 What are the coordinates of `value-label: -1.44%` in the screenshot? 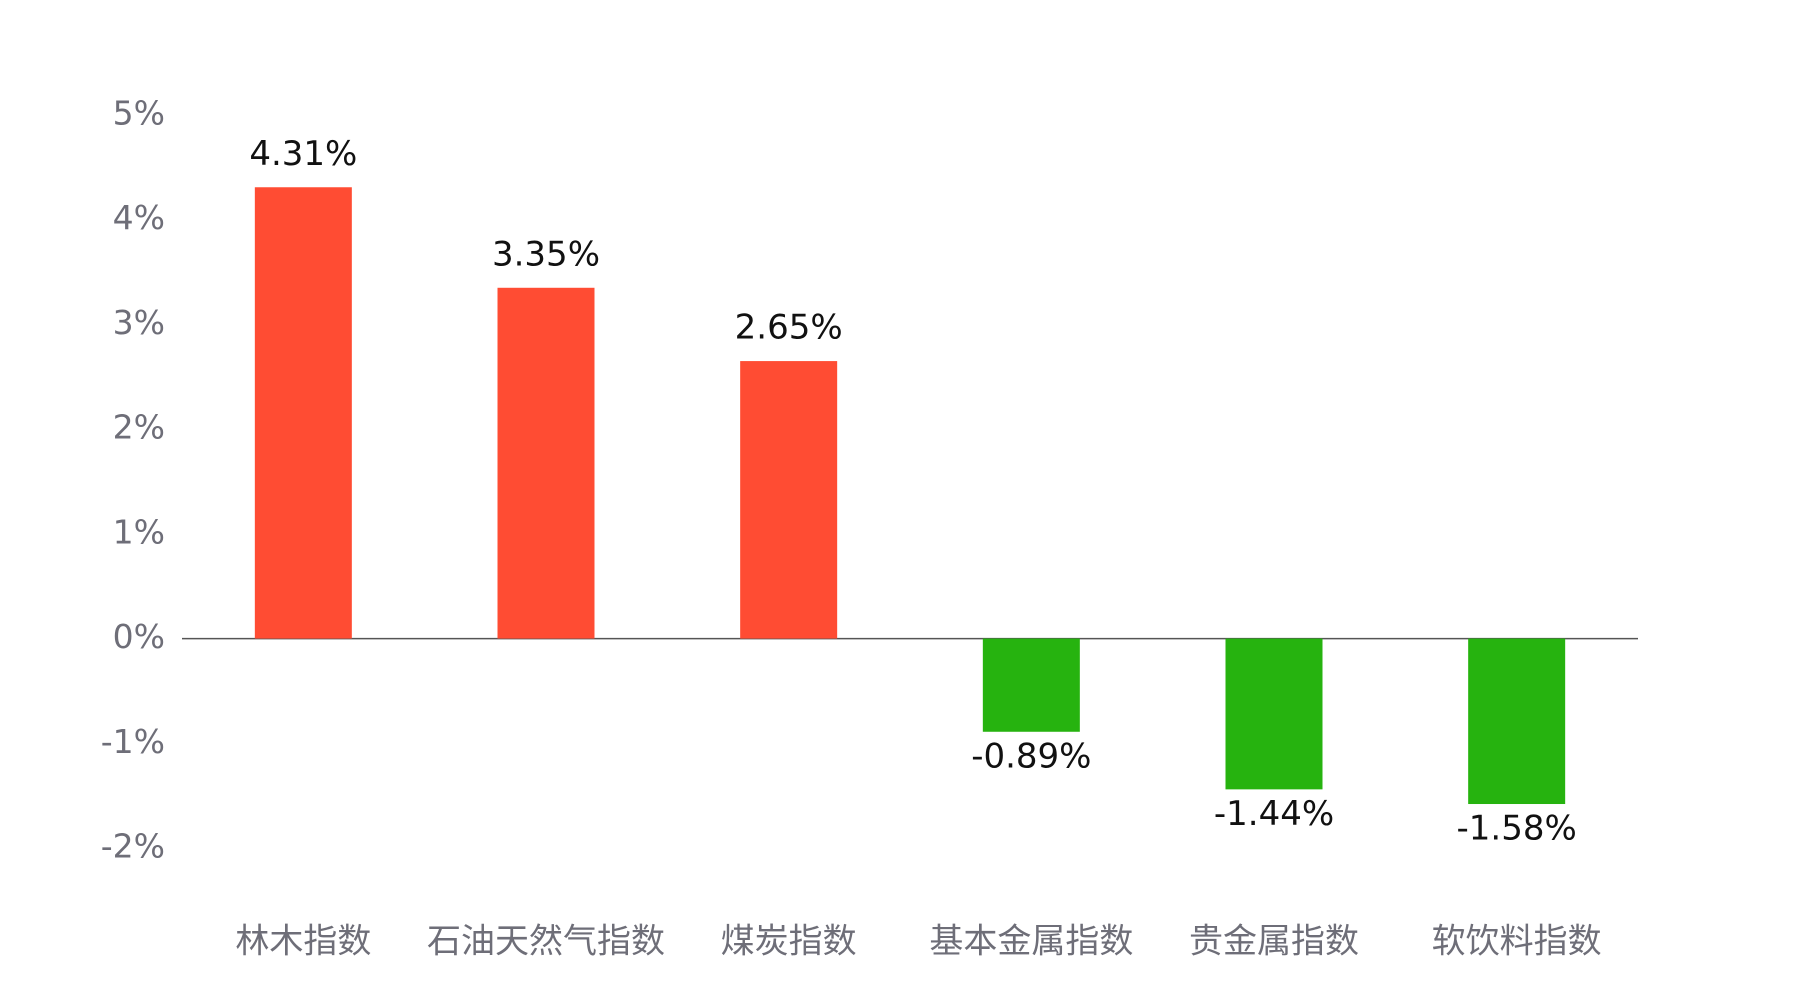 It's located at (1274, 814).